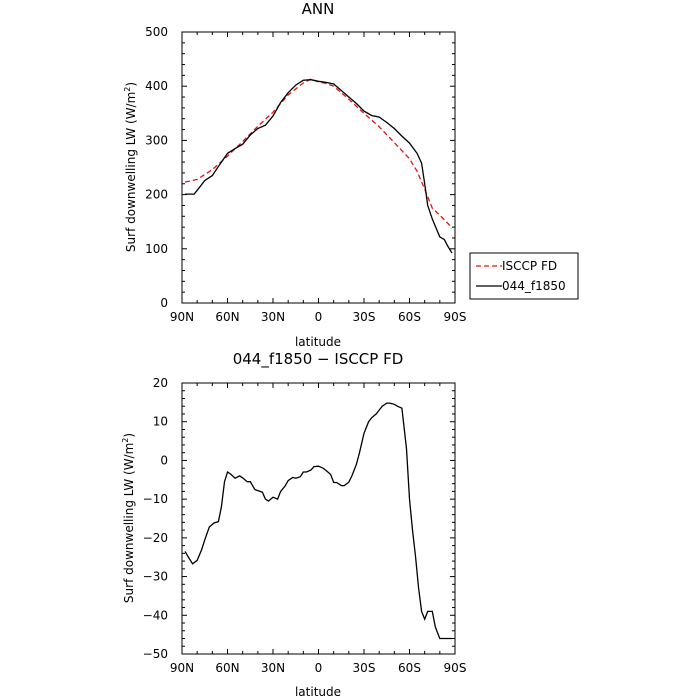  I want to click on bottom-y-axis-label: Surf downwelling LW (W/m2), so click(128, 518).